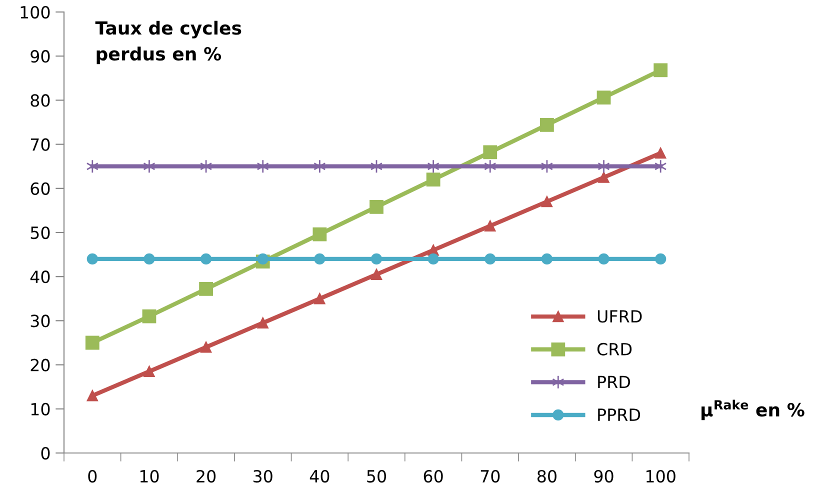 This screenshot has width=813, height=500. I want to click on y-tick-label: 40, so click(40, 277).